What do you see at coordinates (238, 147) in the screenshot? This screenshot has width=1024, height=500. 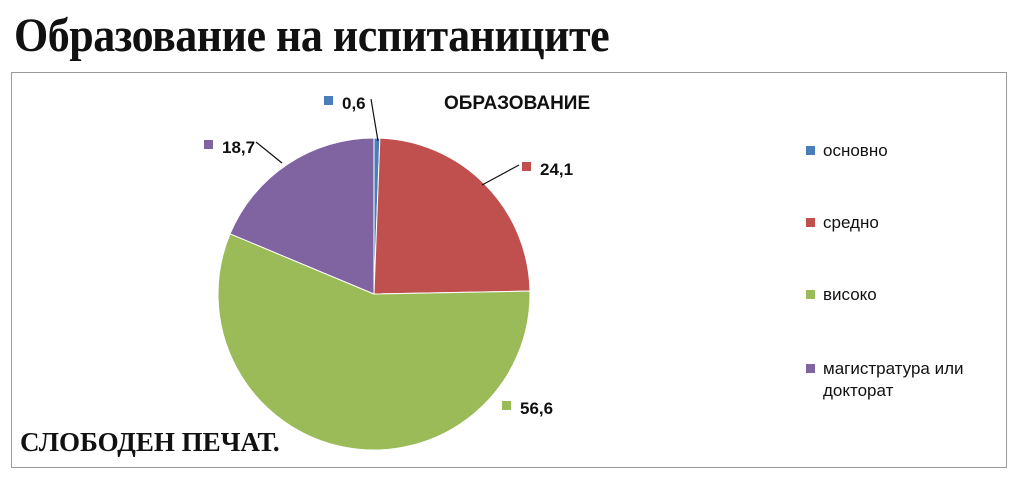 I see `label-magistratura: 18,7` at bounding box center [238, 147].